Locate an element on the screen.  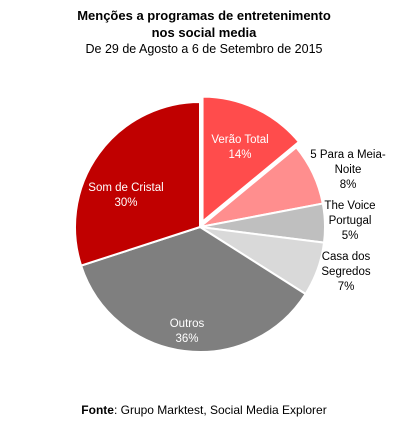
pie-slice-som-de-cristal is located at coordinates (137, 183).